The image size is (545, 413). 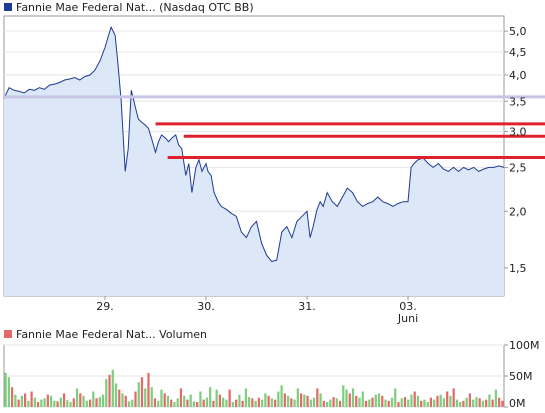 What do you see at coordinates (518, 211) in the screenshot?
I see `price-y-tick-label: 2,0` at bounding box center [518, 211].